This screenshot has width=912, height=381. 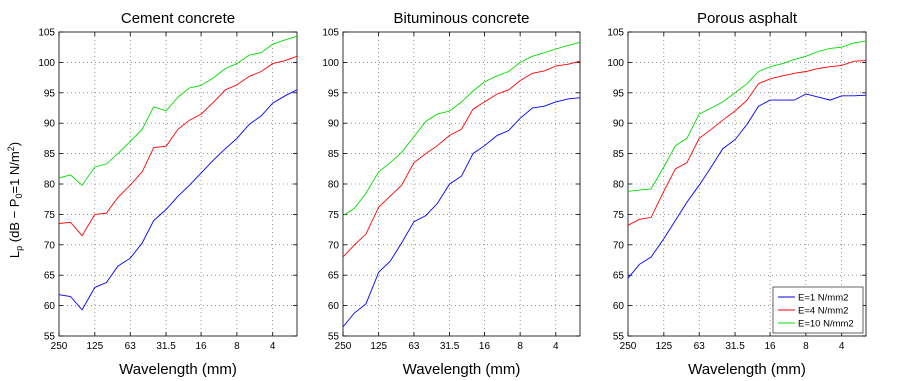 What do you see at coordinates (462, 18) in the screenshot?
I see `panel-title: Bituminous concrete` at bounding box center [462, 18].